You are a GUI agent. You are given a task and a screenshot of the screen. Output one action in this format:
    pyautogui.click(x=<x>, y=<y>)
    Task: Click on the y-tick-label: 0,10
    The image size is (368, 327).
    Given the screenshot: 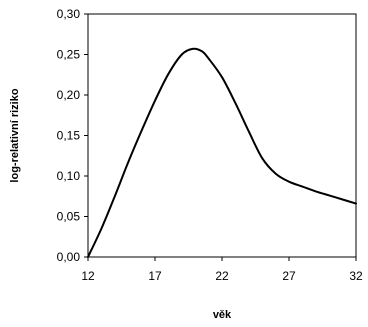 What is the action you would take?
    pyautogui.click(x=69, y=176)
    